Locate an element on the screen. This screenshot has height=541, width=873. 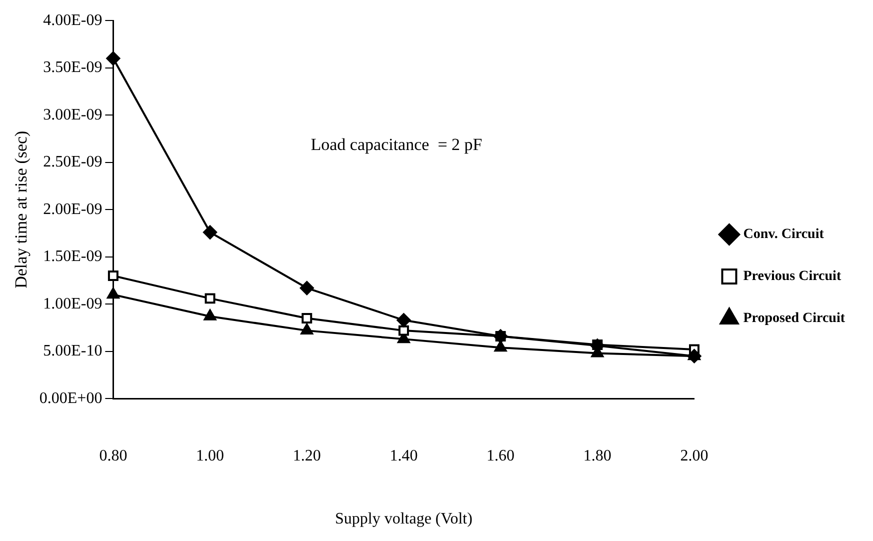
legend-label: Previous Circuit is located at coordinates (792, 276).